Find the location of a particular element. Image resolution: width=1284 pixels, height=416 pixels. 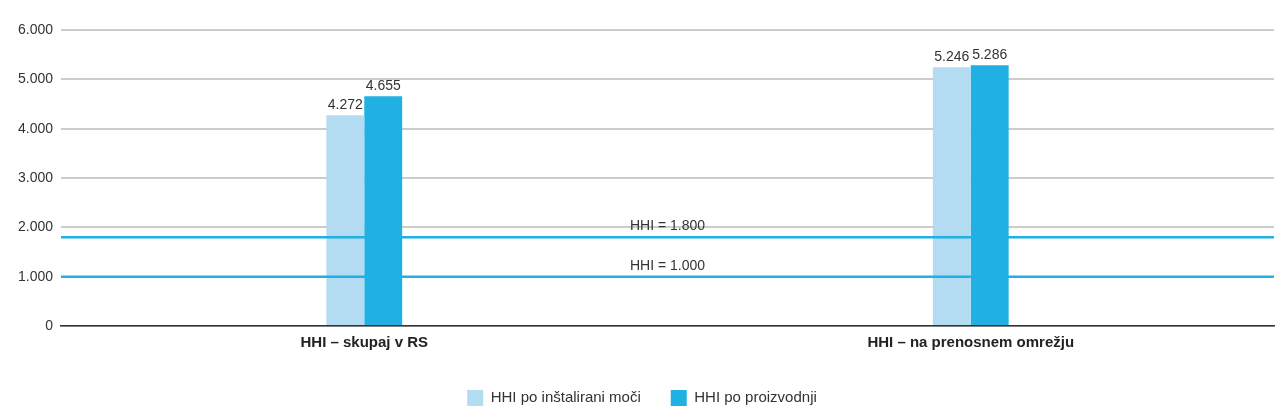

ref-line-label: HHI = 1.800 is located at coordinates (667, 225).